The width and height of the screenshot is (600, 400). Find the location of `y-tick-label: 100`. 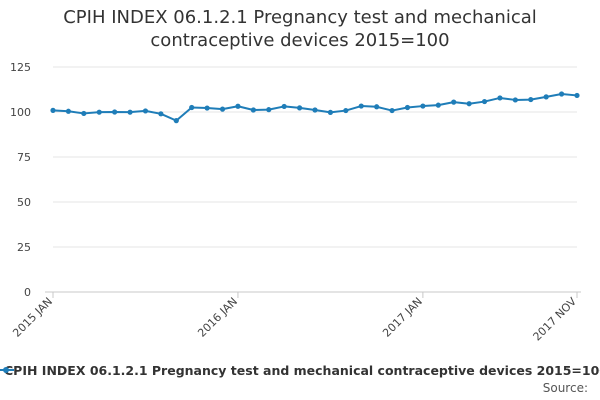

y-tick-label: 100 is located at coordinates (20, 112).